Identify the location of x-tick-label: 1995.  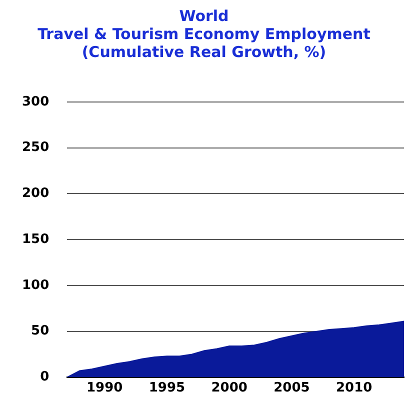
(167, 388).